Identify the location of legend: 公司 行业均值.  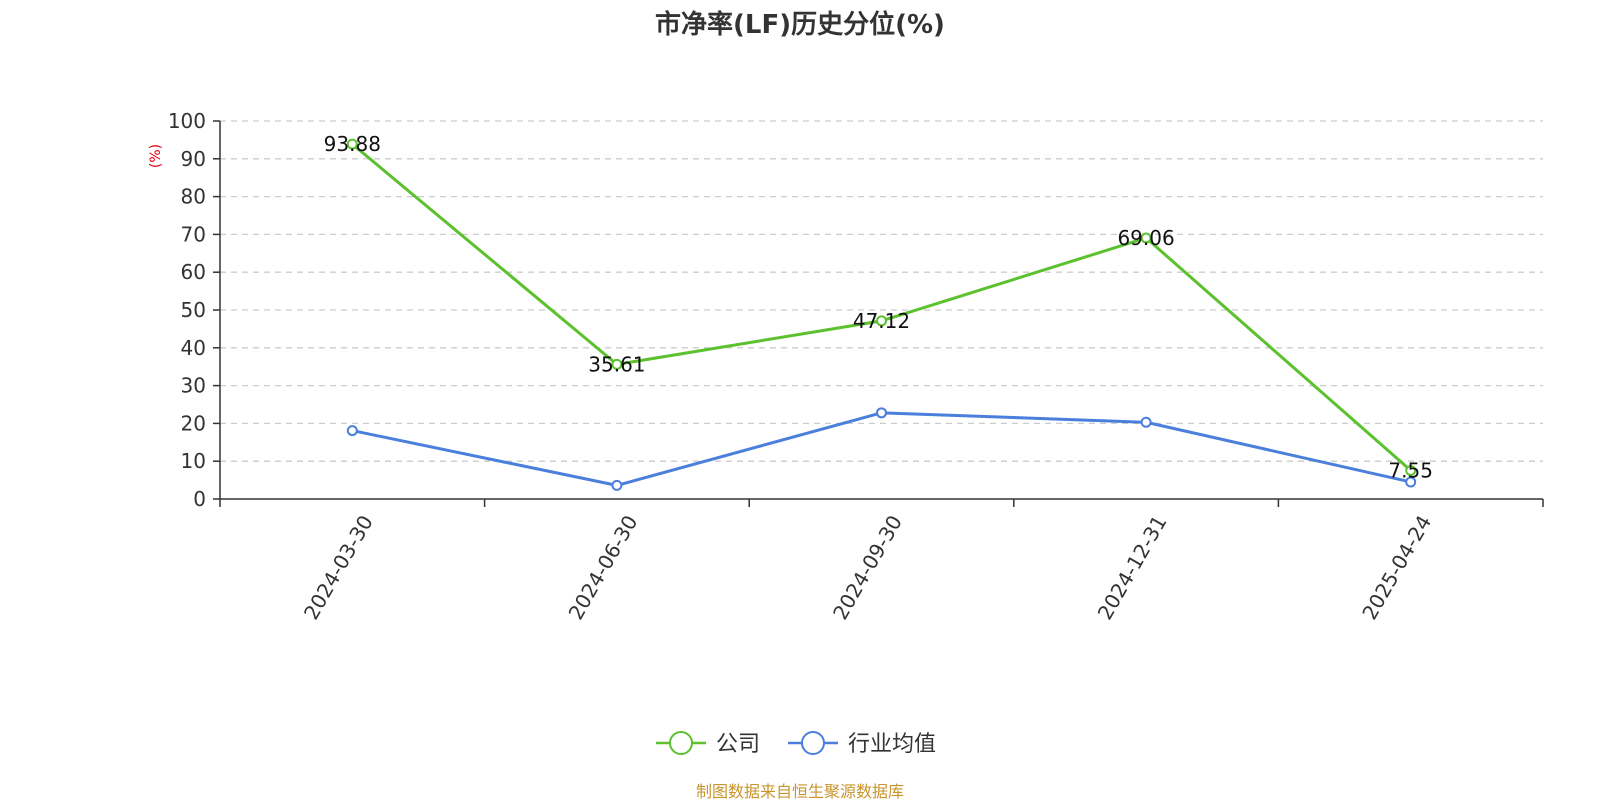
(796, 744).